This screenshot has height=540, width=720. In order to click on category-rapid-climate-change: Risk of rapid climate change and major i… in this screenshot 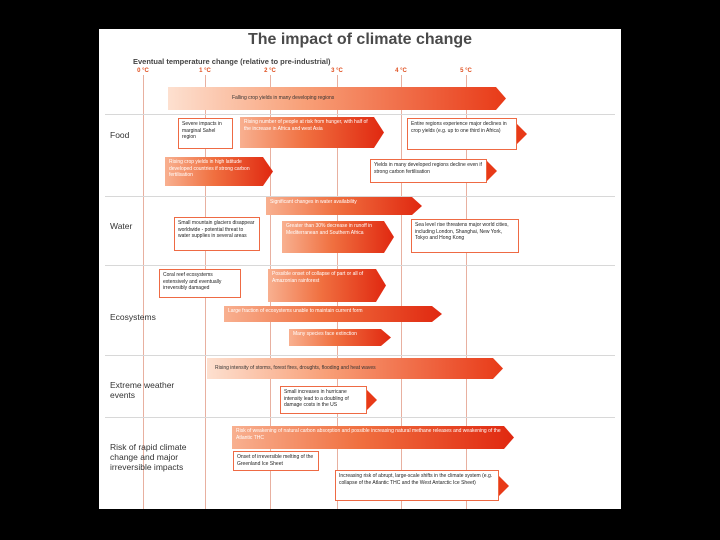, I will do `click(148, 457)`.